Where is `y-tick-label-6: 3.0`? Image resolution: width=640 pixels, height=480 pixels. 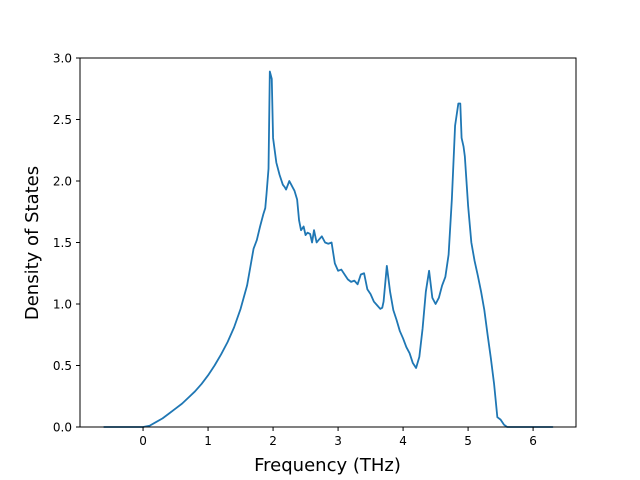
y-tick-label-6: 3.0 is located at coordinates (62, 59).